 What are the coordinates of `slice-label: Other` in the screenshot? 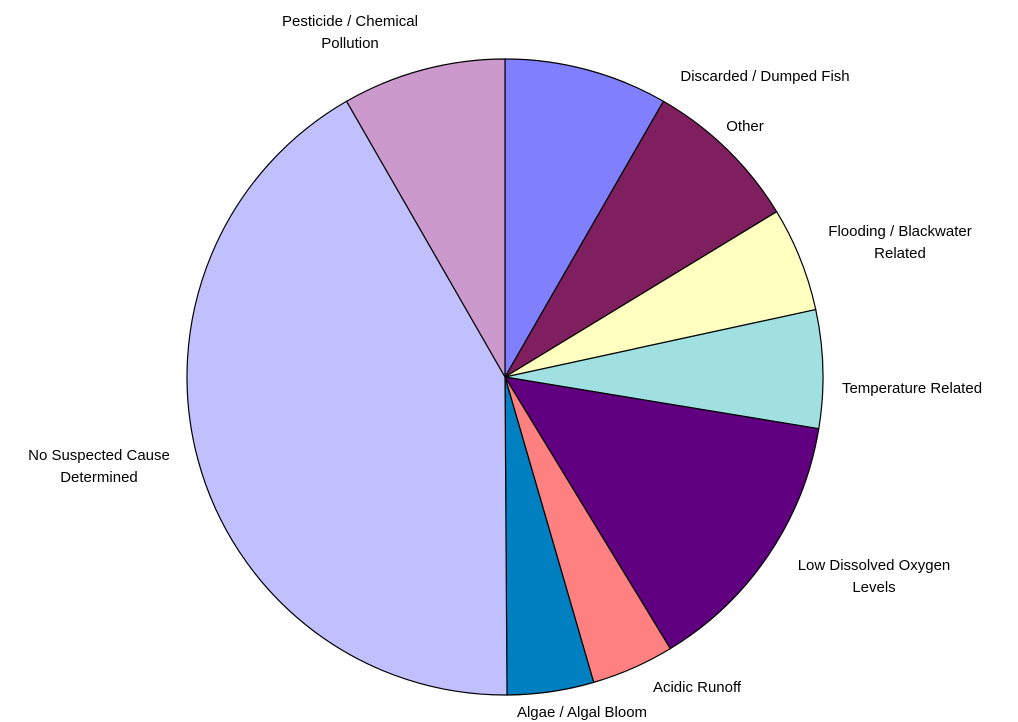 It's located at (745, 126).